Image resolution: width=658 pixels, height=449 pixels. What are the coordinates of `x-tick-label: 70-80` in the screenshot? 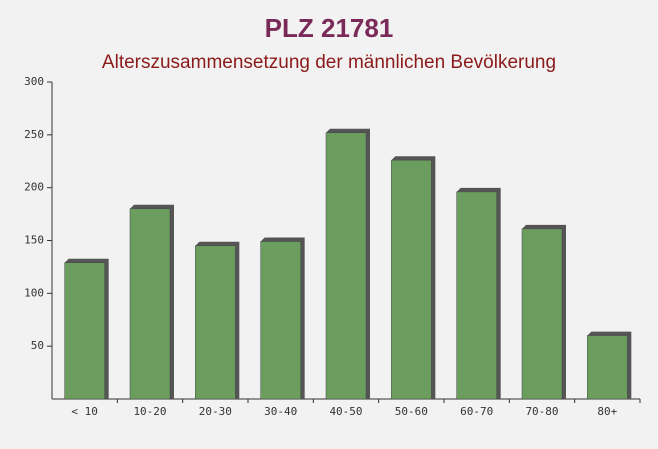 It's located at (541, 411).